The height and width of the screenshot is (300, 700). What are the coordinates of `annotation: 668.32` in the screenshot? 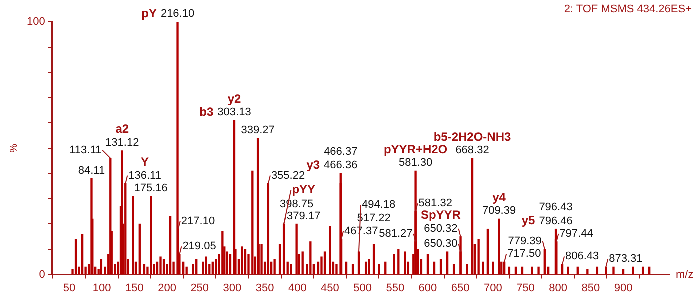 It's located at (473, 150).